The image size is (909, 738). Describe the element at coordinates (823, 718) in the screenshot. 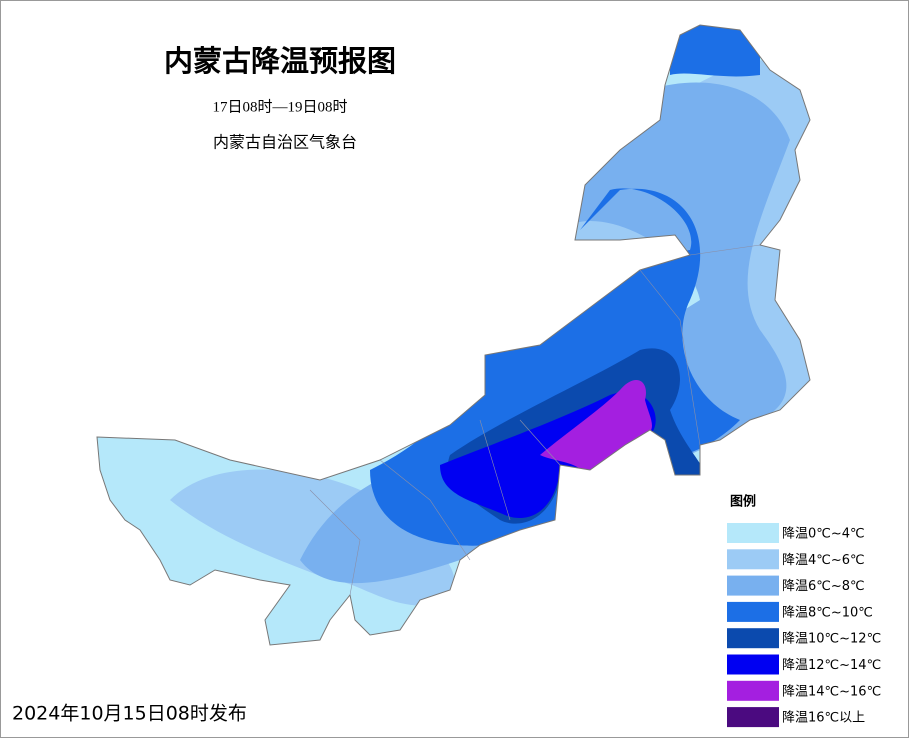

I see `legend-label: 降温16℃以上` at that location.